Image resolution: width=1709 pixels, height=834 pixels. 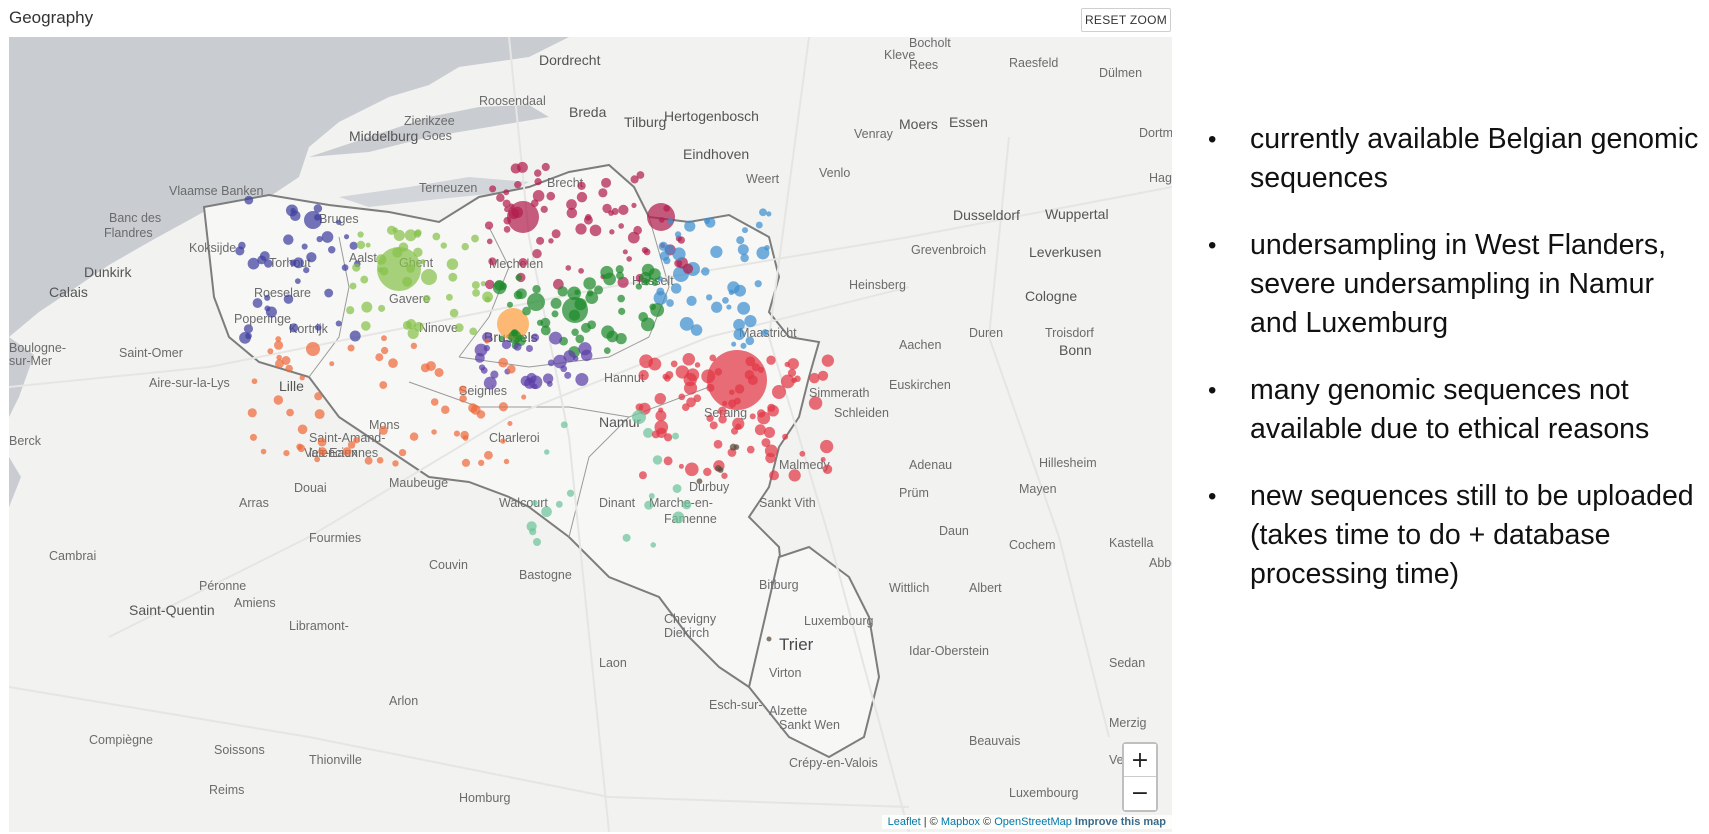 I want to click on mapbox-link: Mapbox, so click(x=960, y=822).